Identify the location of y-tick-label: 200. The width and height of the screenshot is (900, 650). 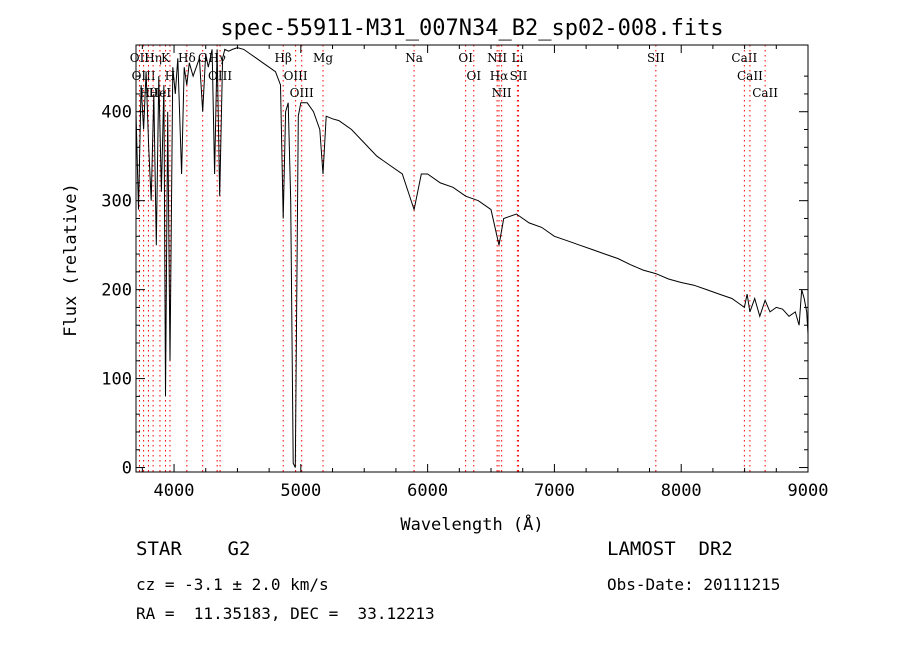
(116, 291).